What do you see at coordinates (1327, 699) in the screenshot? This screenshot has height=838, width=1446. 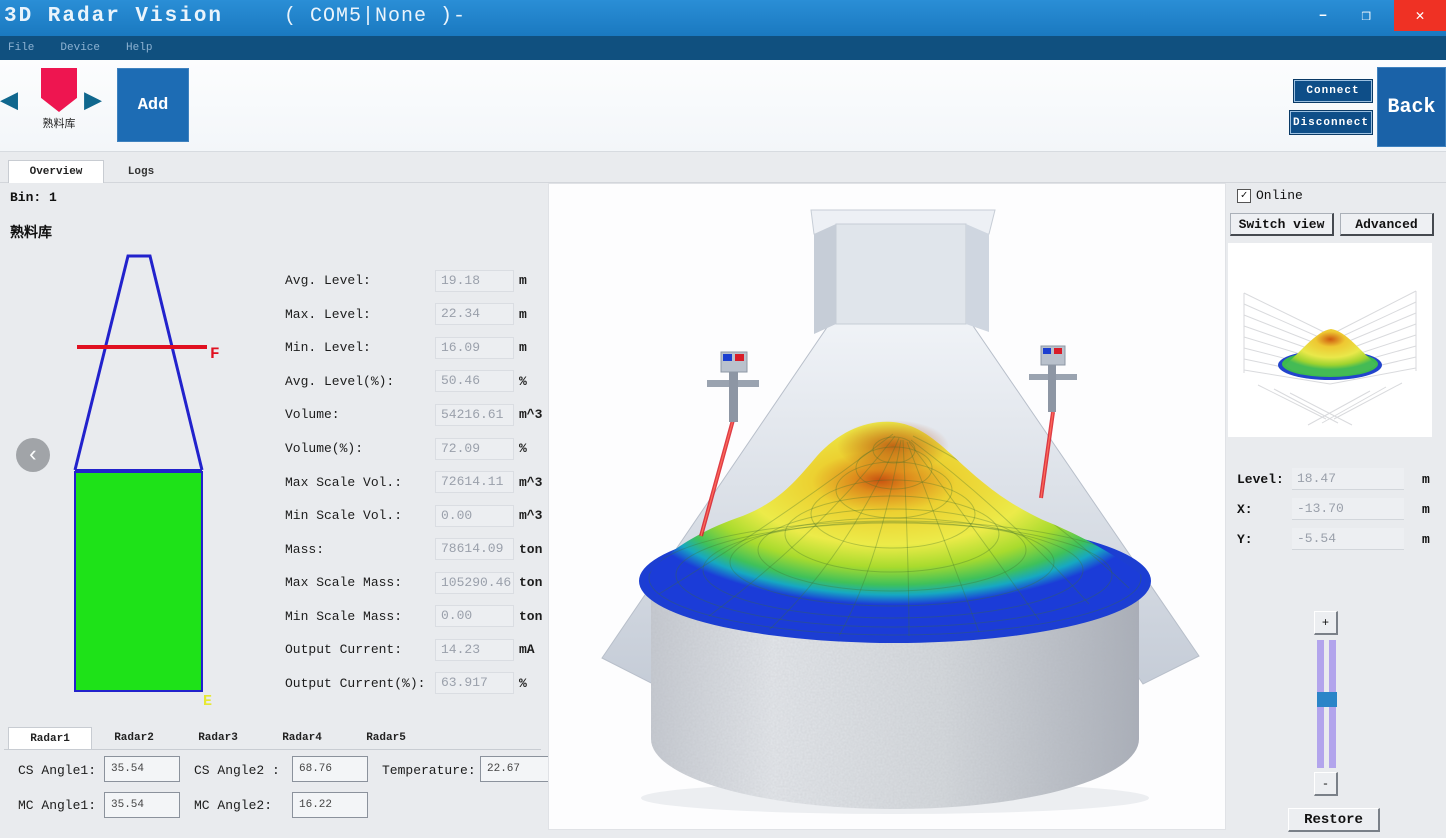 I see `zoom-slider-handle` at bounding box center [1327, 699].